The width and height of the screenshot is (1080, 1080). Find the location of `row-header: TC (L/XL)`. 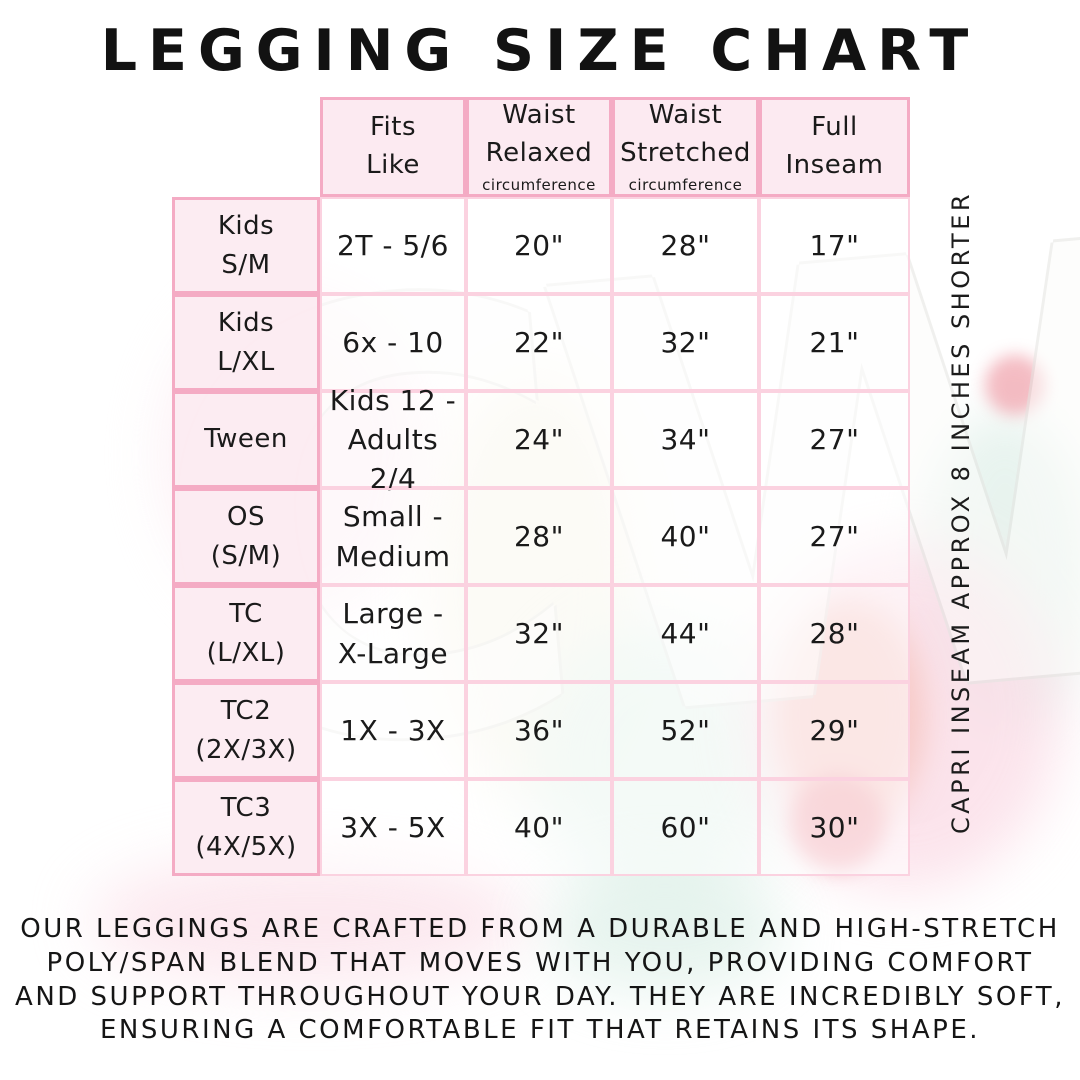

row-header: TC (L/XL) is located at coordinates (246, 633).